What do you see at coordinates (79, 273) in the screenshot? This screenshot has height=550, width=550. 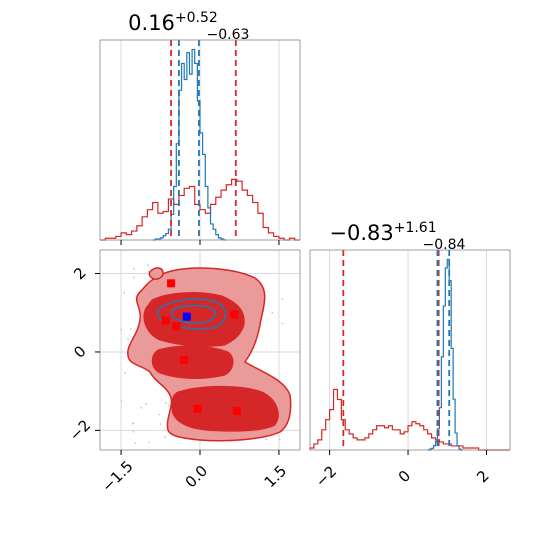 I see `scatter-ytick-label-2: 2` at bounding box center [79, 273].